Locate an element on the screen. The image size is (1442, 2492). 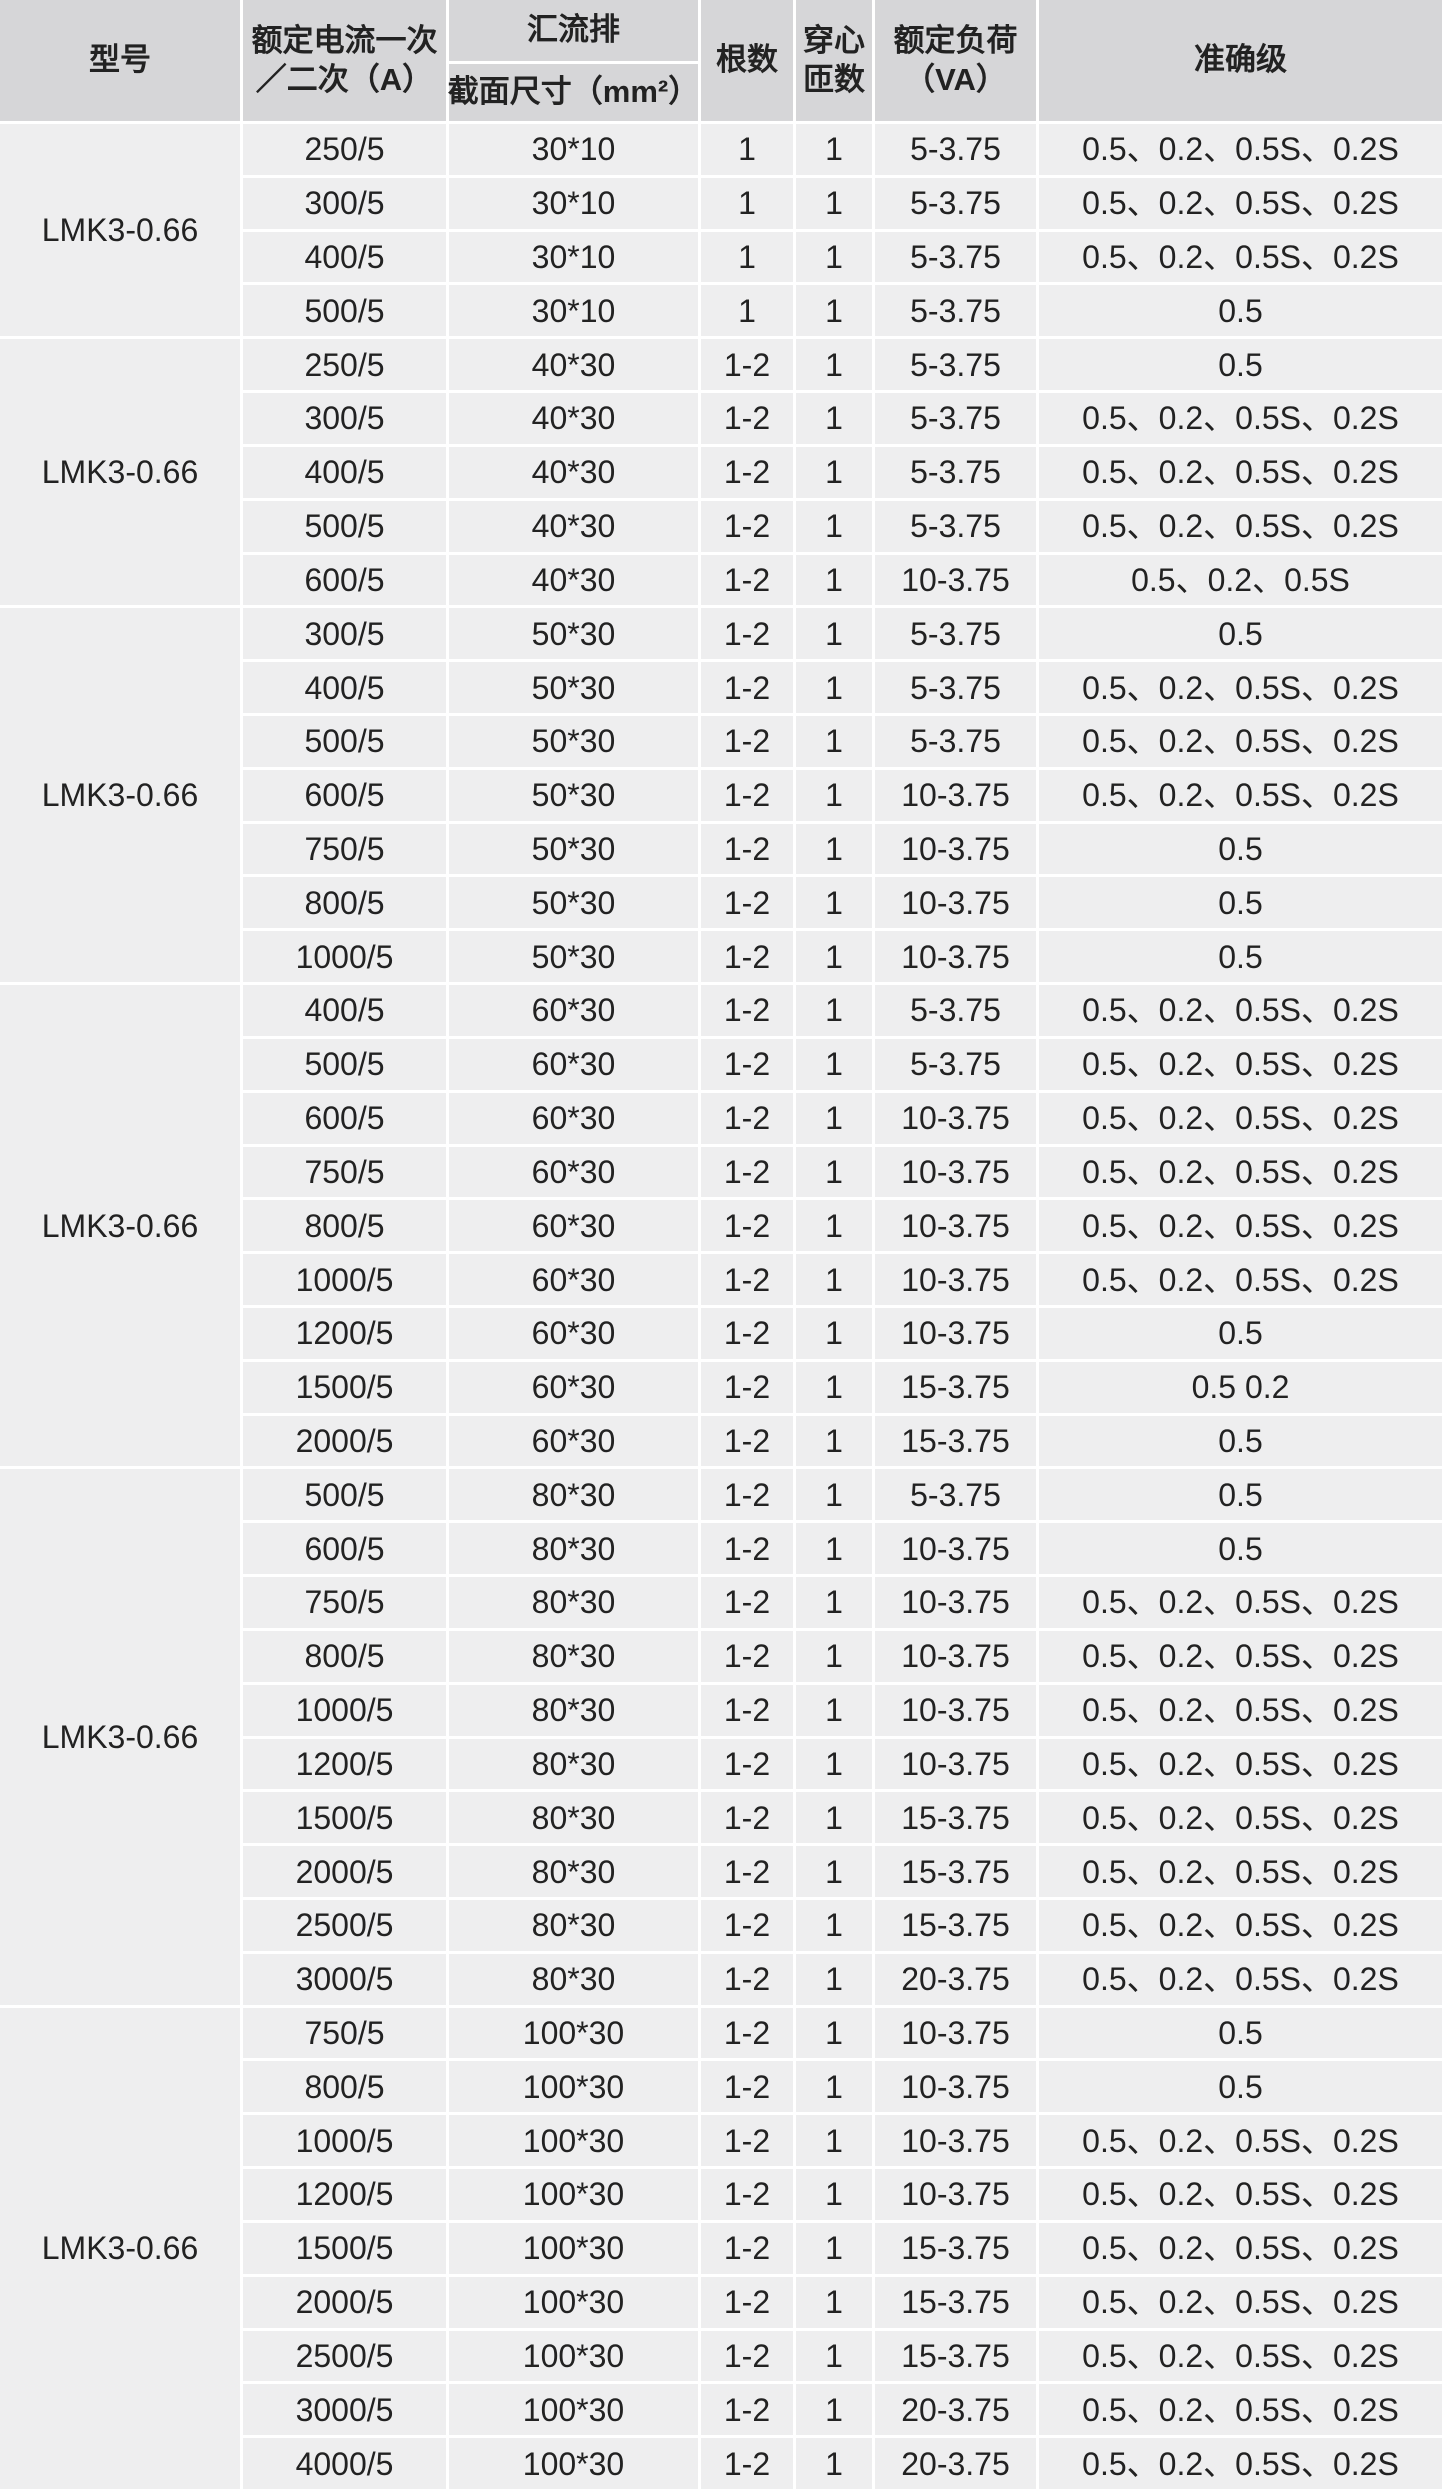
count-cell-text: 1 is located at coordinates (747, 257).